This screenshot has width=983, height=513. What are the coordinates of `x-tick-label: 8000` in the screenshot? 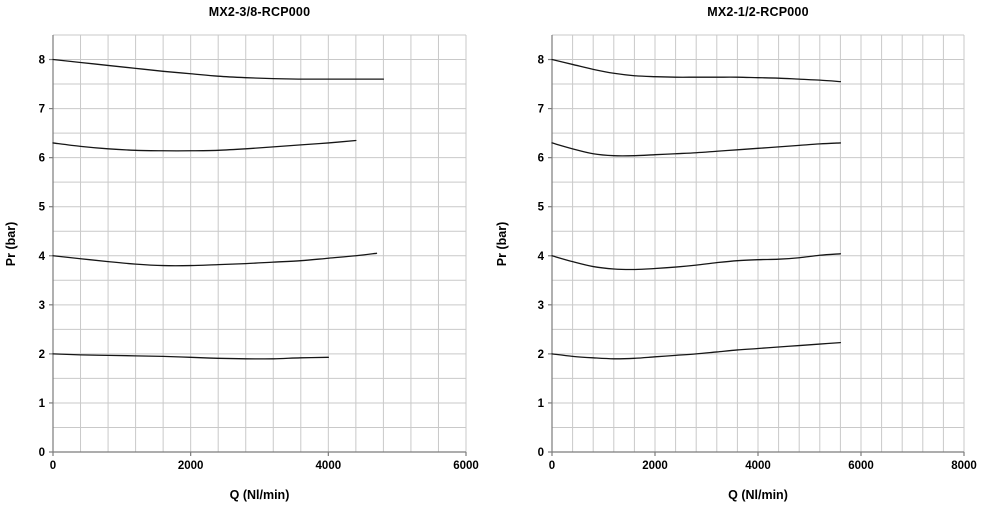 It's located at (964, 466).